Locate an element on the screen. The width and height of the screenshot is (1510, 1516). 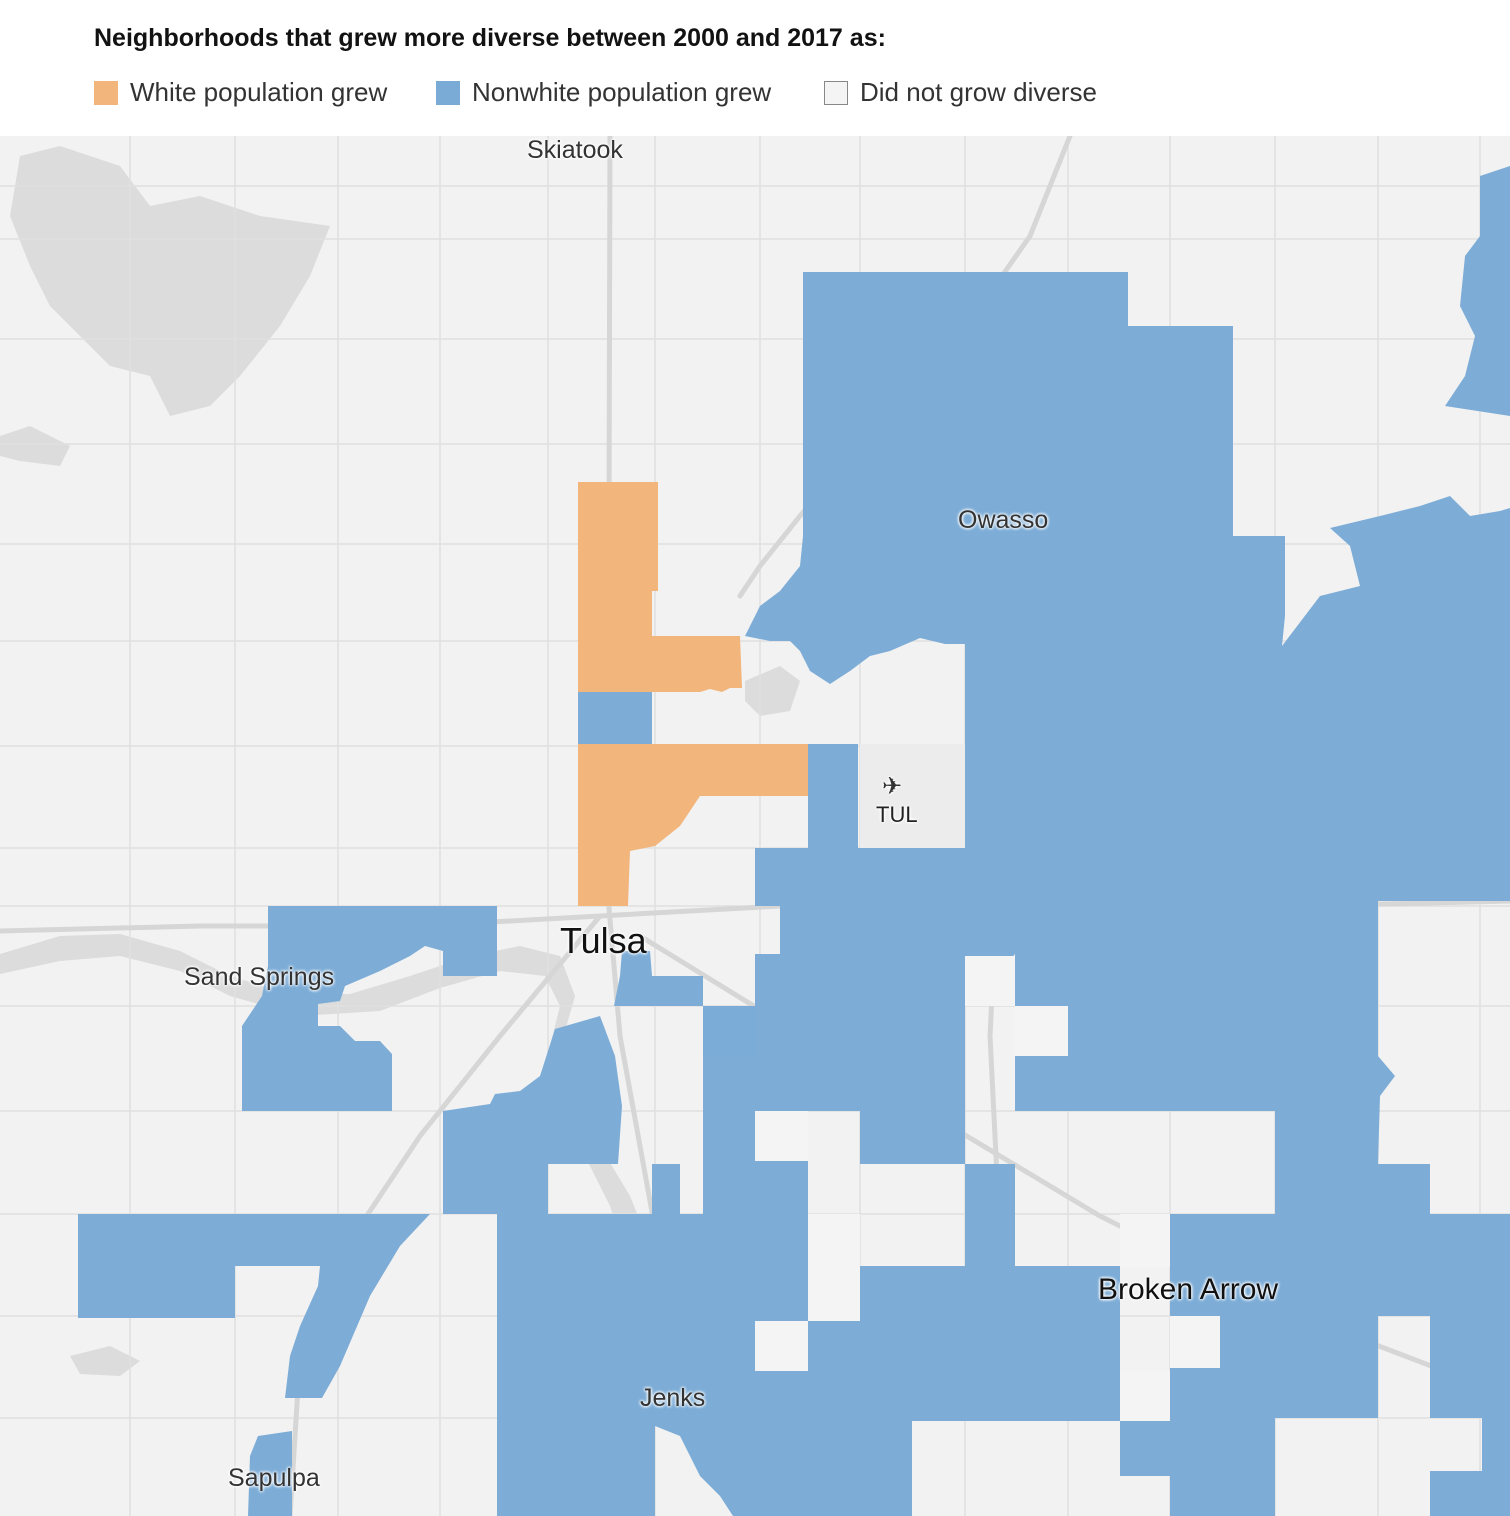
legend-label-not-diverse: Did not grow diverse is located at coordinates (978, 92).